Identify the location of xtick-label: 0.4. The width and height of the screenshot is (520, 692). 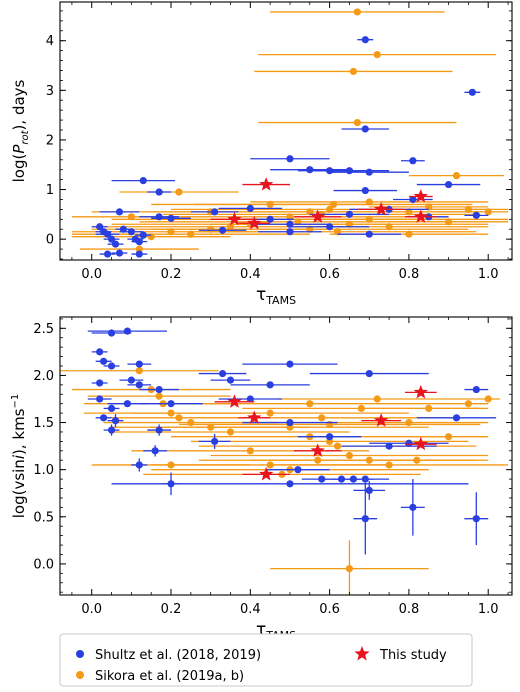
(250, 609).